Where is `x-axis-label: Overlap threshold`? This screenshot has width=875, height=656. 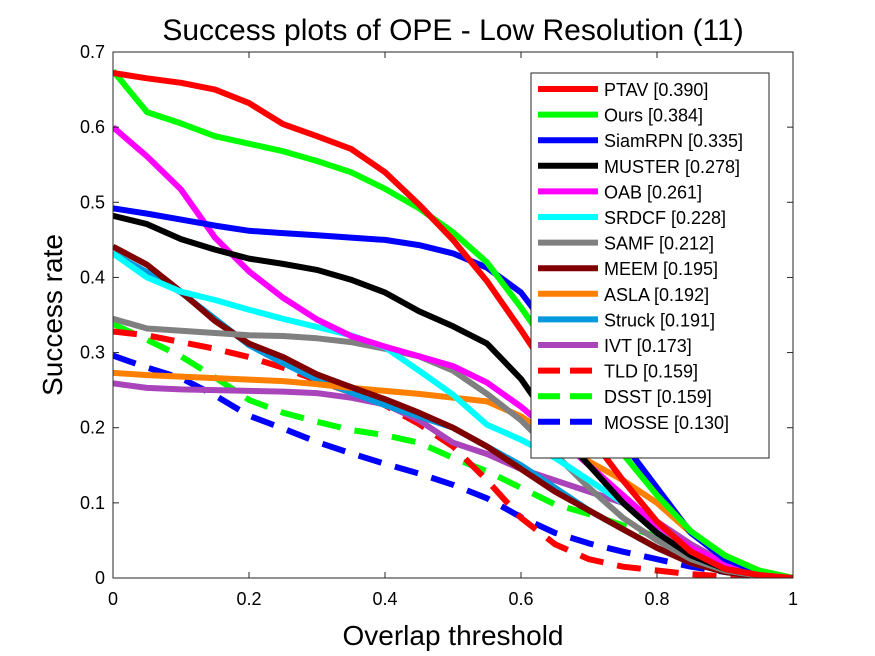
x-axis-label: Overlap threshold is located at coordinates (452, 635).